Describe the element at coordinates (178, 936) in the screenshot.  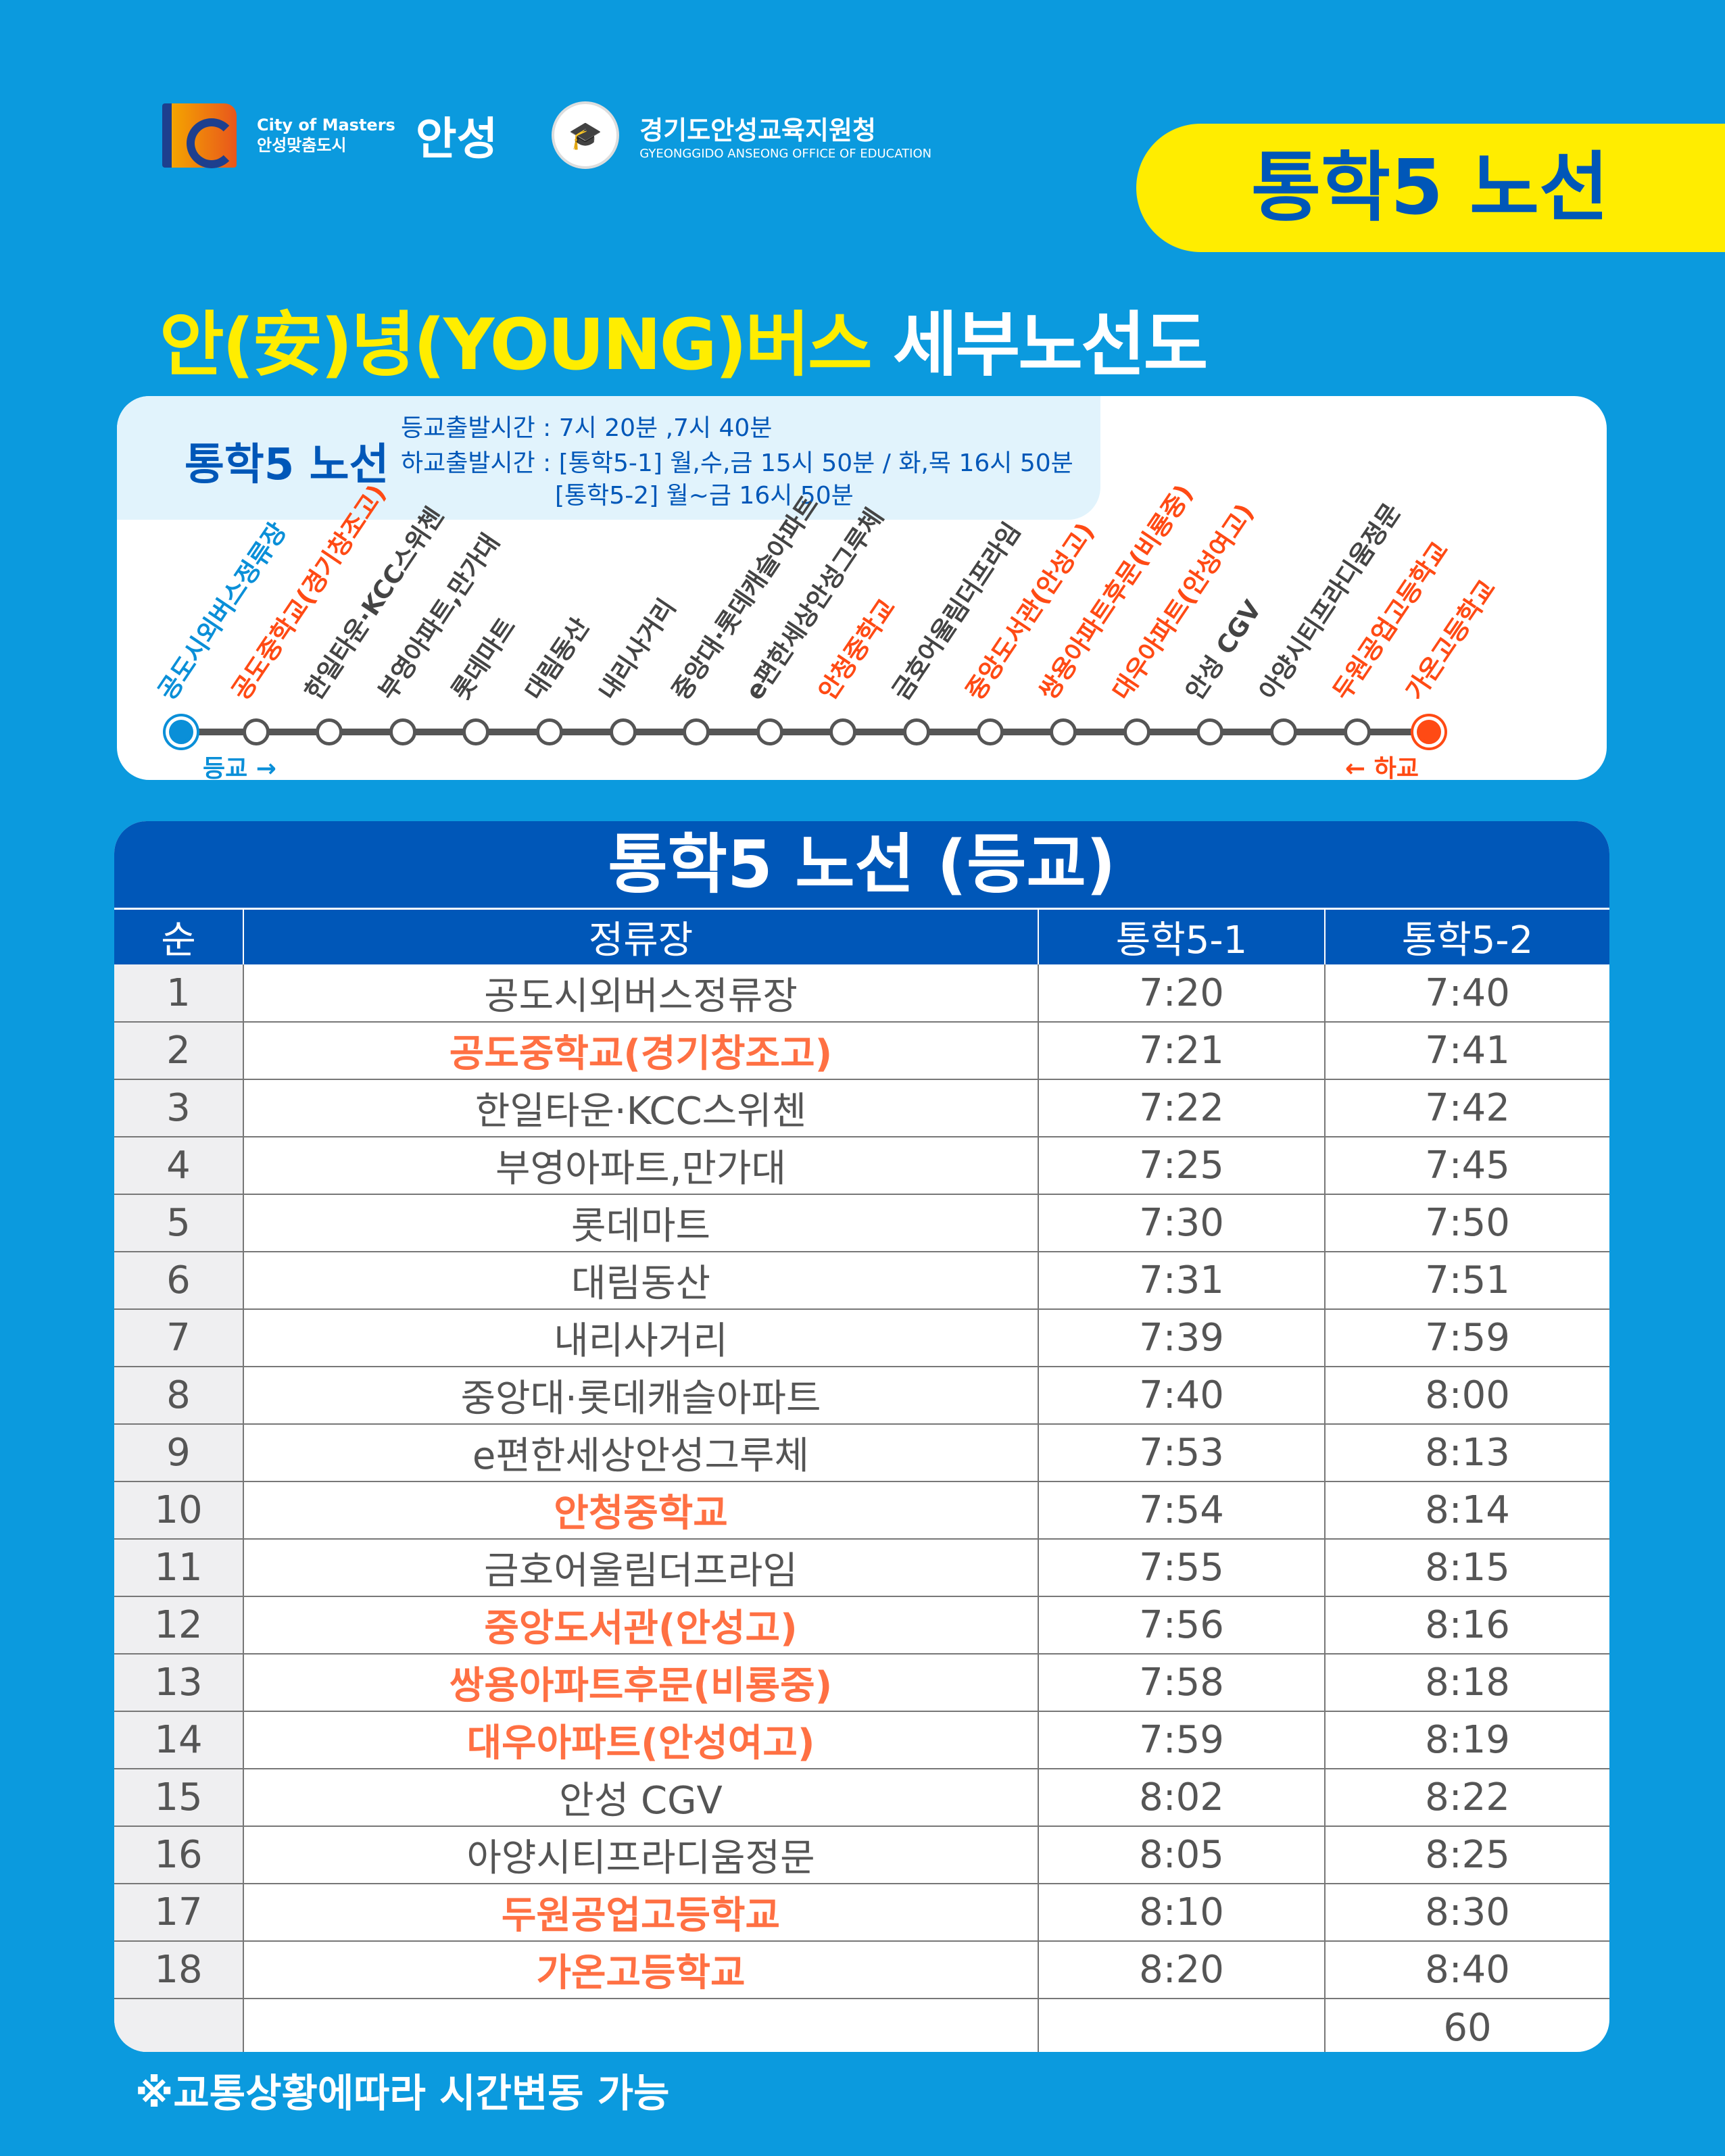
I see `column-header: 순` at that location.